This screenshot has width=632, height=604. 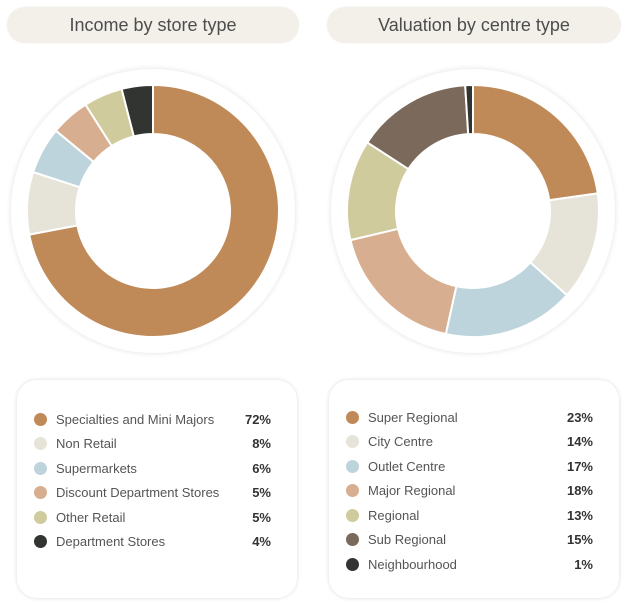 I want to click on legend-value: 18%, so click(x=579, y=490).